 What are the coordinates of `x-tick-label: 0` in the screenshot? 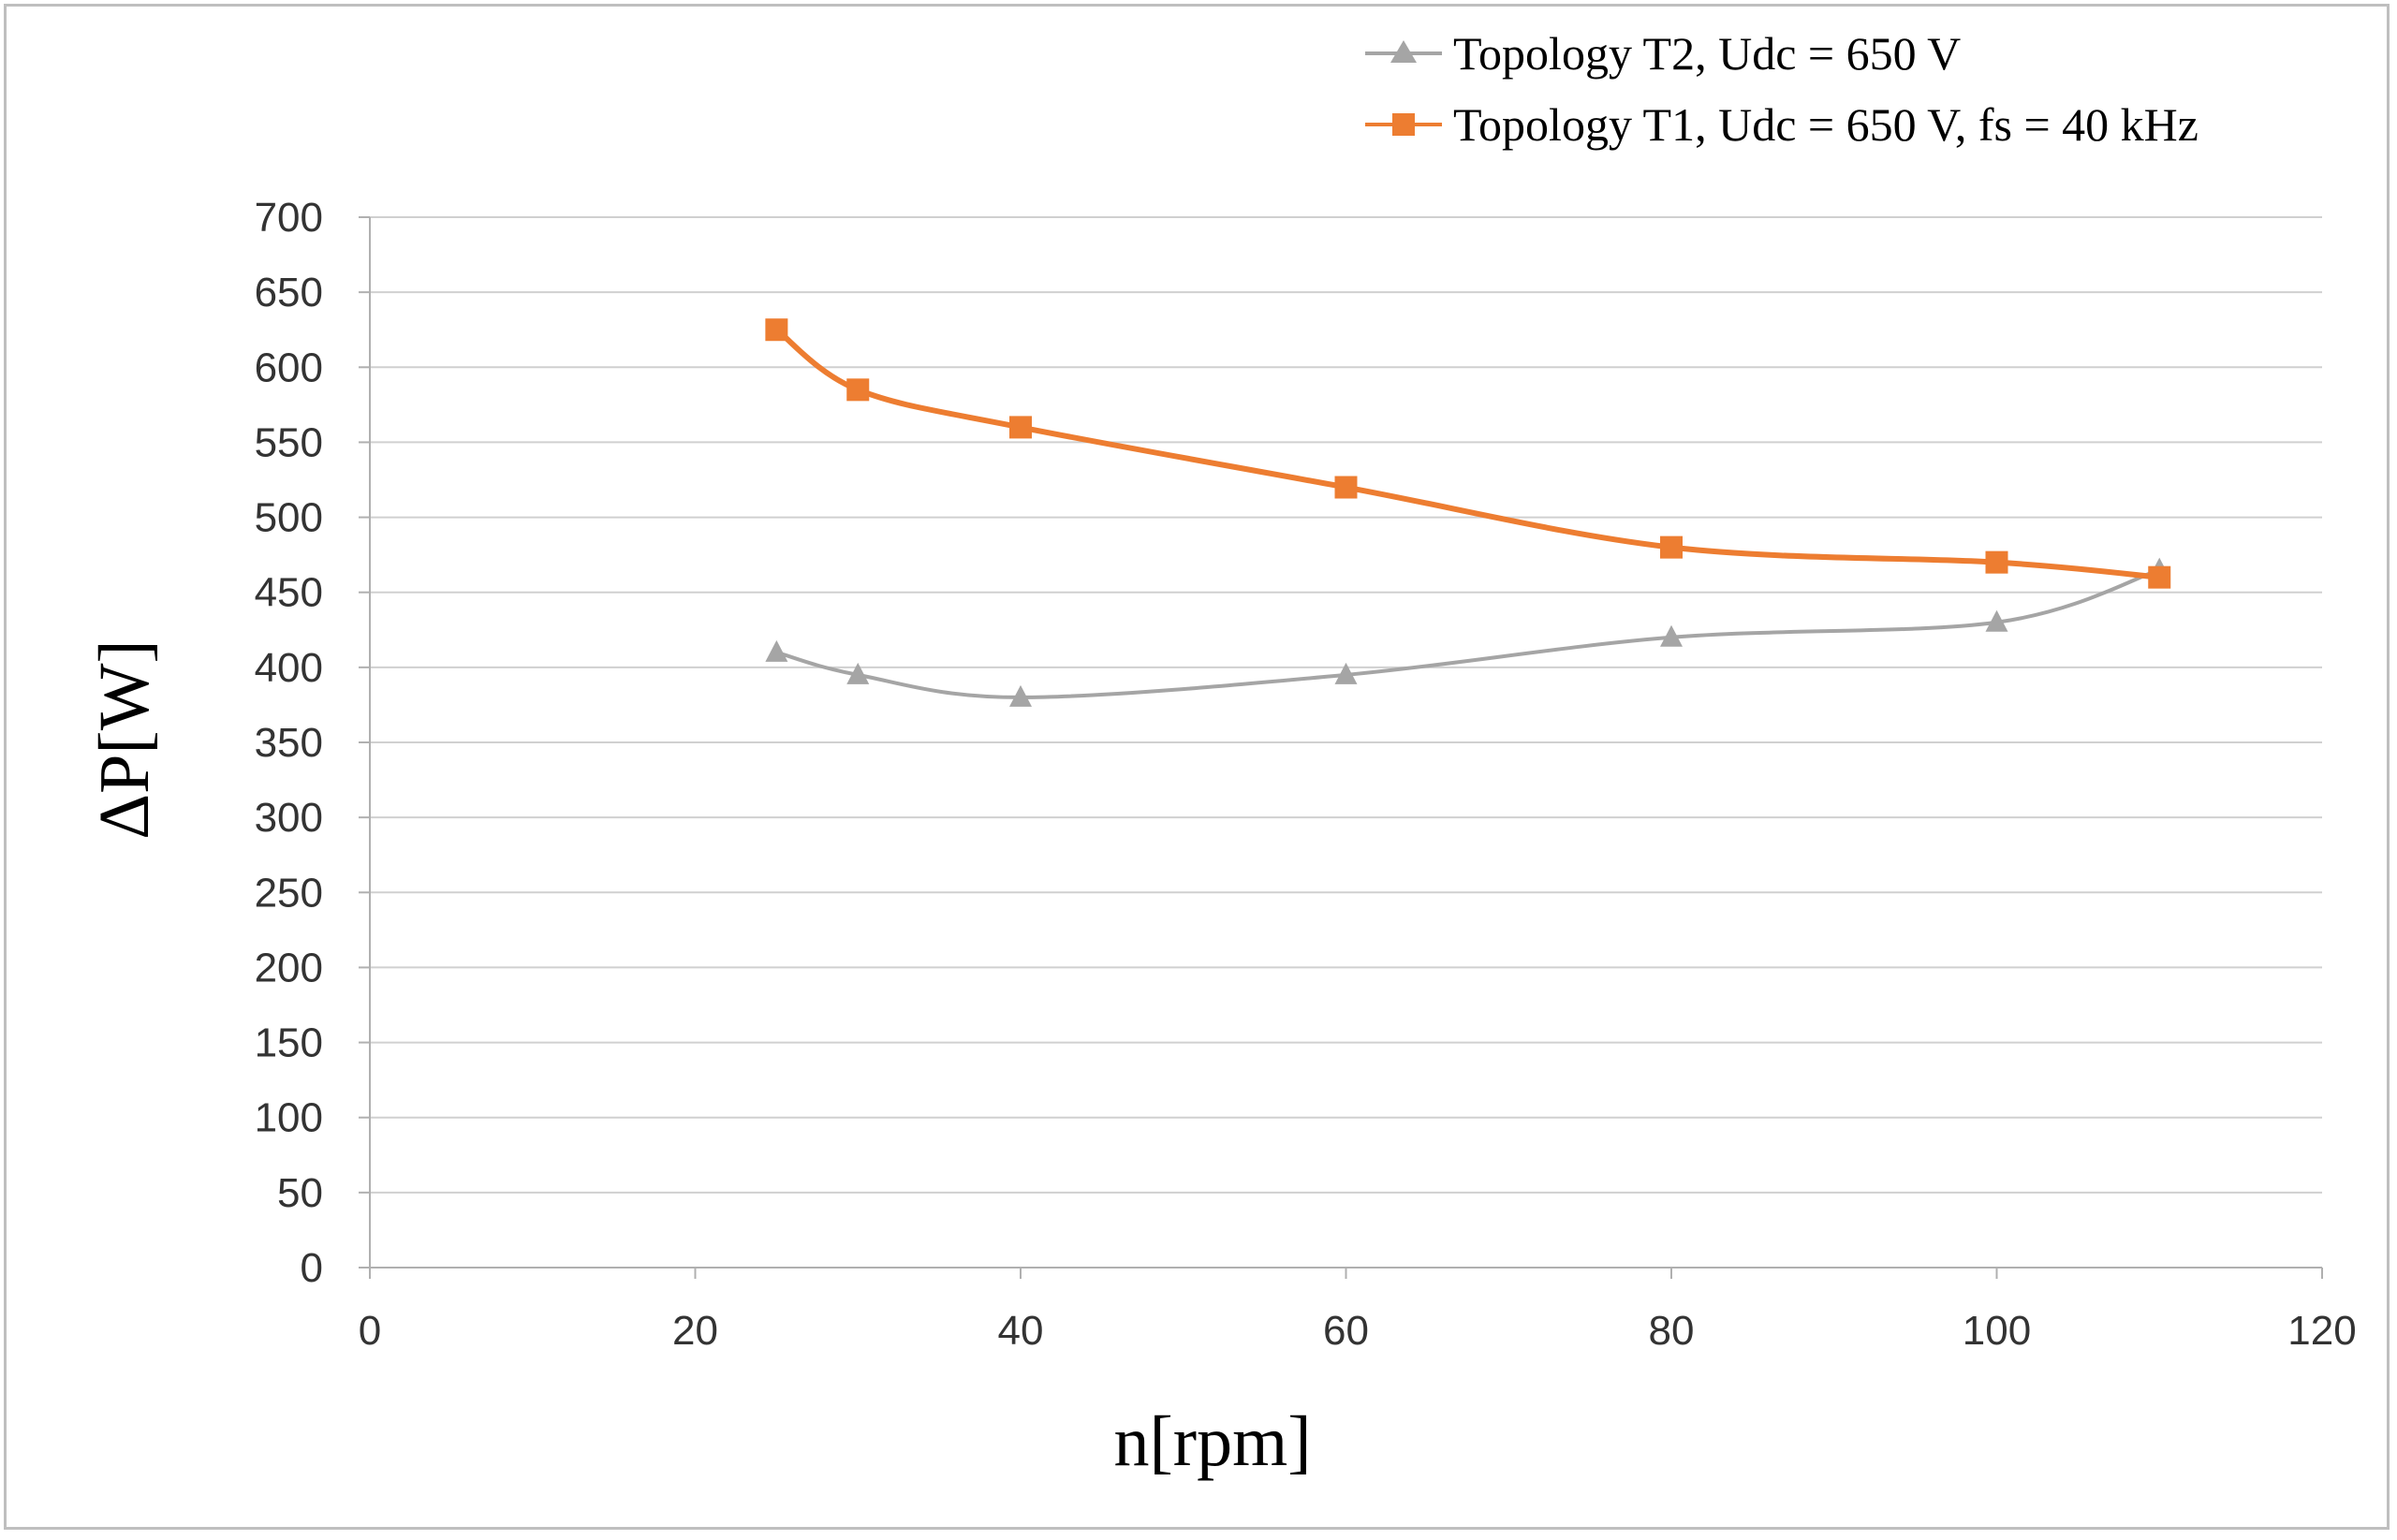 It's located at (370, 1331).